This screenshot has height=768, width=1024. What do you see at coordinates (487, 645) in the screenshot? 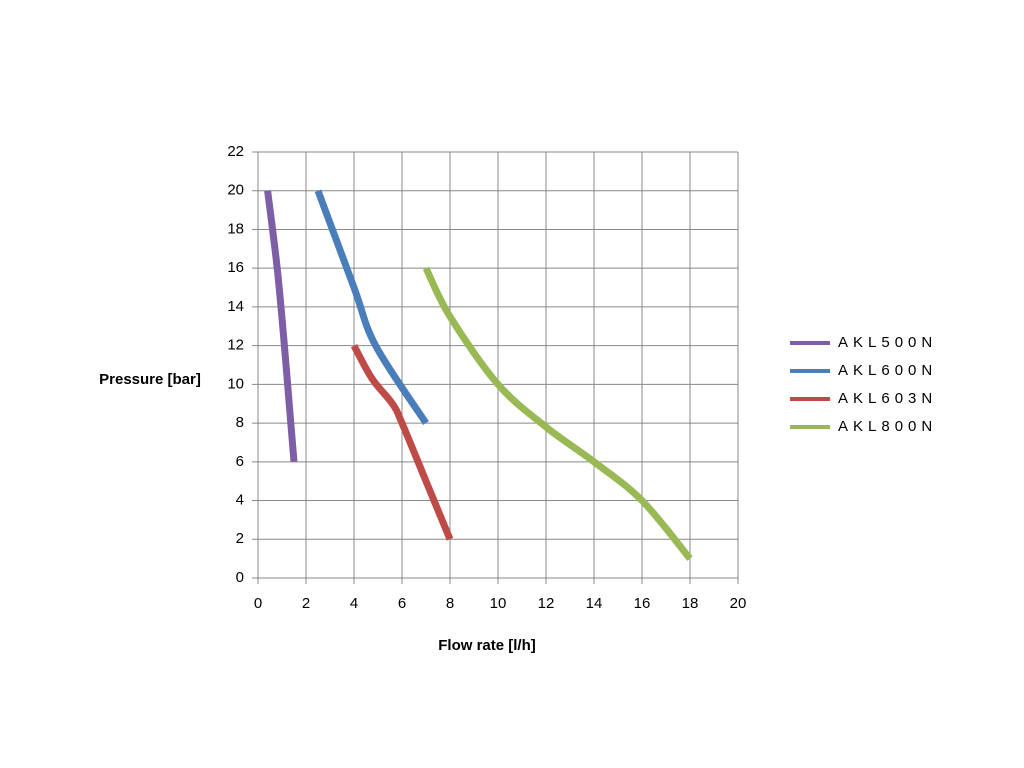
I see `x-axis-title: Flow rate [l/h]` at bounding box center [487, 645].